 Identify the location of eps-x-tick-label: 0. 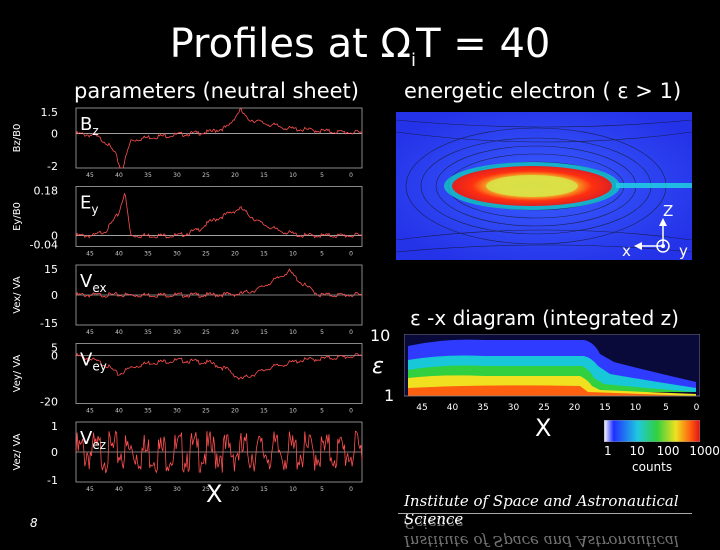
(697, 408).